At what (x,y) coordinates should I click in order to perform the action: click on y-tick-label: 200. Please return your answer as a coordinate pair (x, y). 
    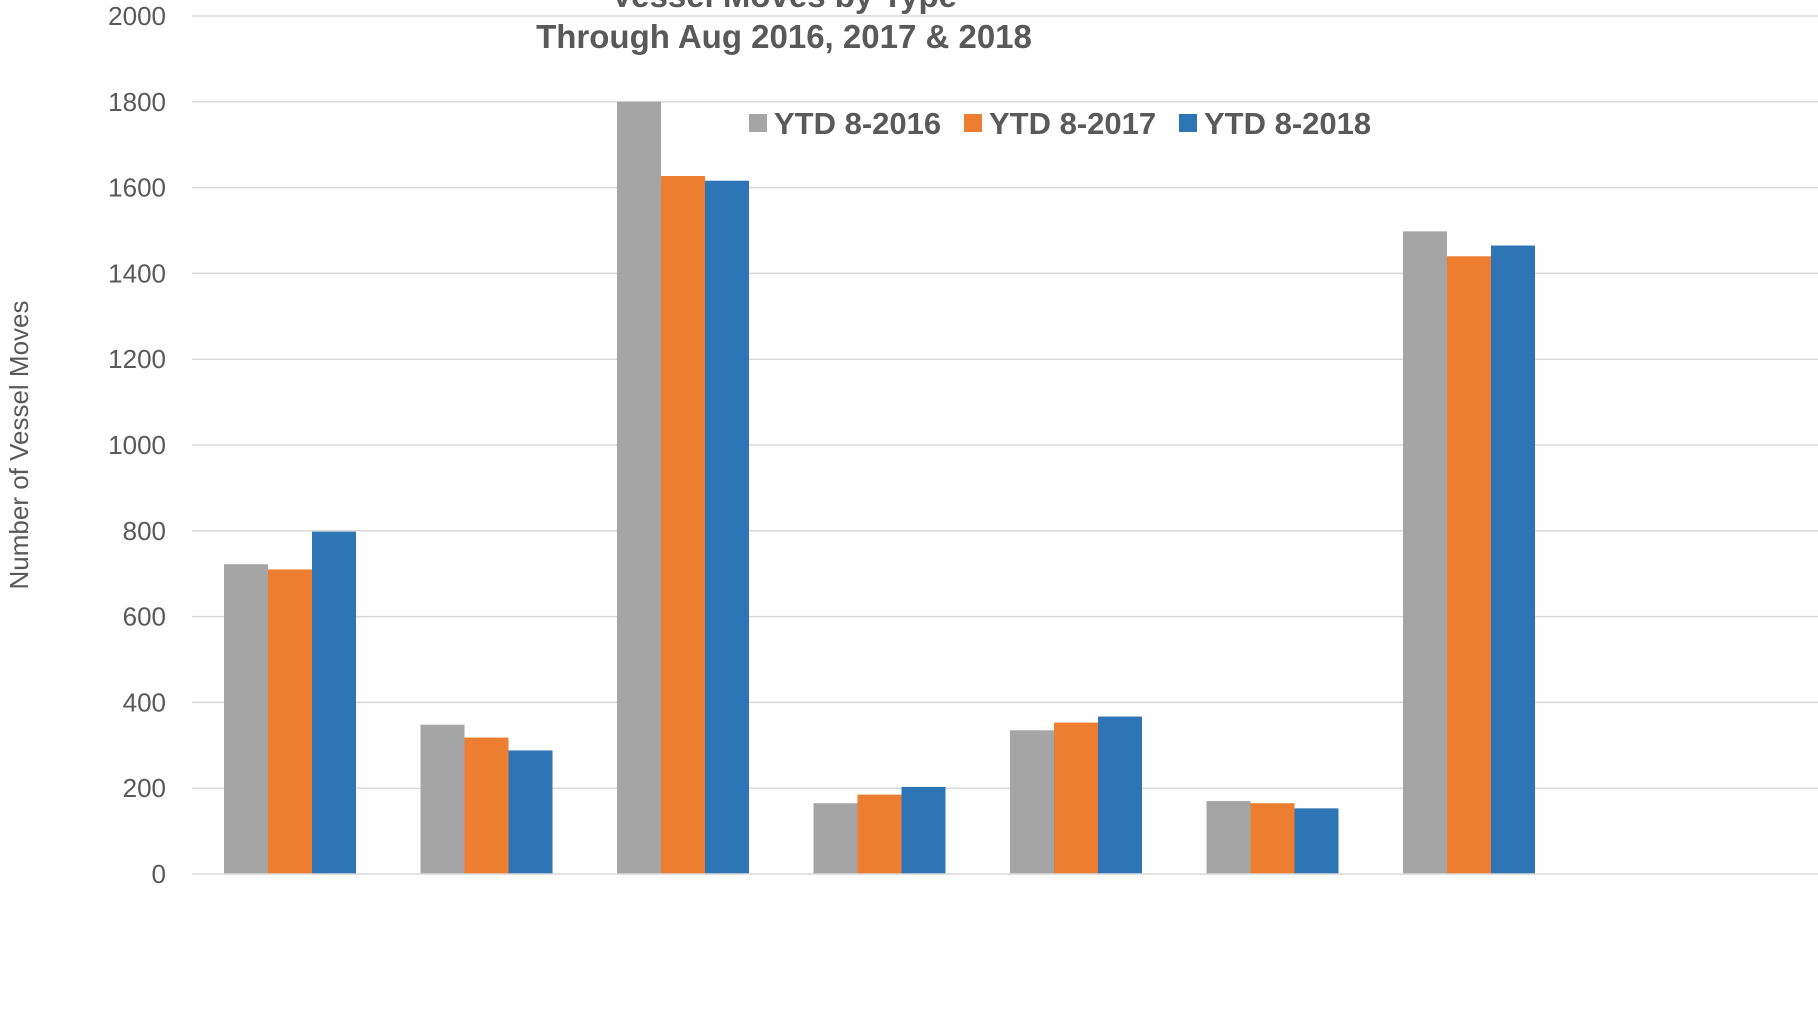
    Looking at the image, I should click on (144, 788).